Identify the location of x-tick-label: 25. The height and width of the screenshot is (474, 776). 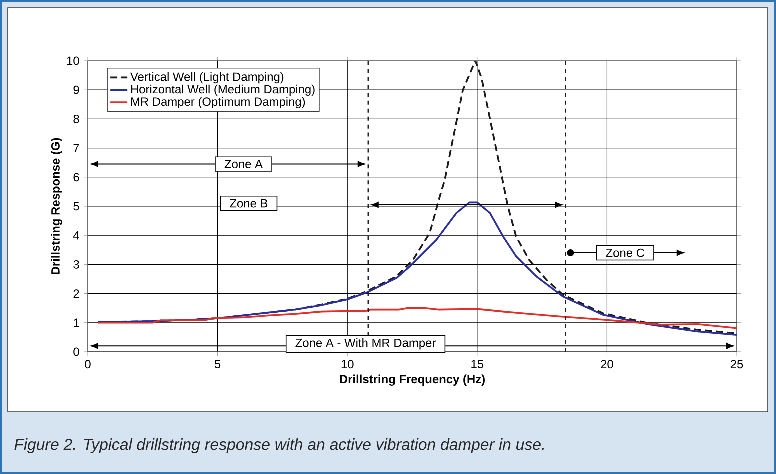
(737, 364).